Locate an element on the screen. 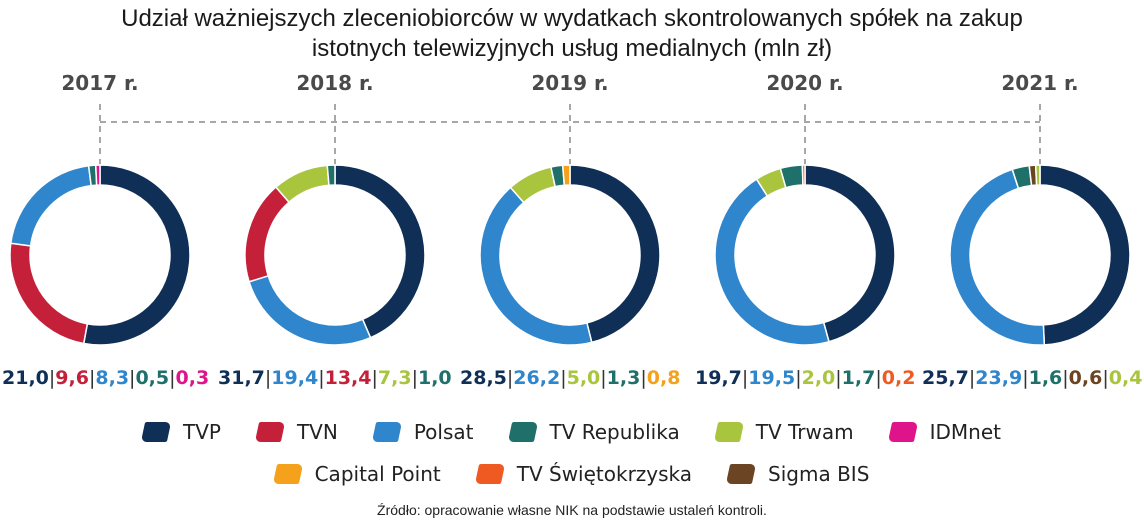 The image size is (1144, 524). legend-item-capital: Capital Point is located at coordinates (356, 474).